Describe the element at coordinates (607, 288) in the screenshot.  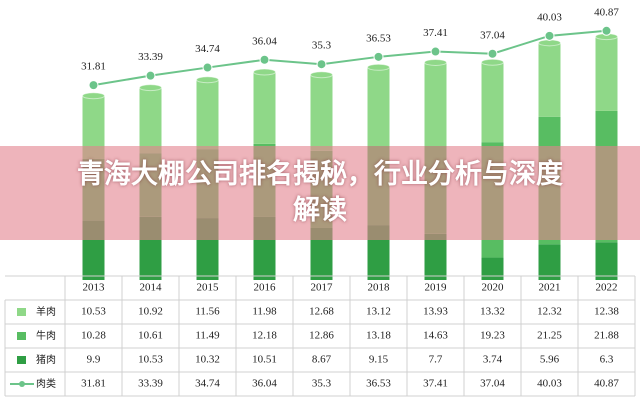
I see `x-tick-label: 2022` at that location.